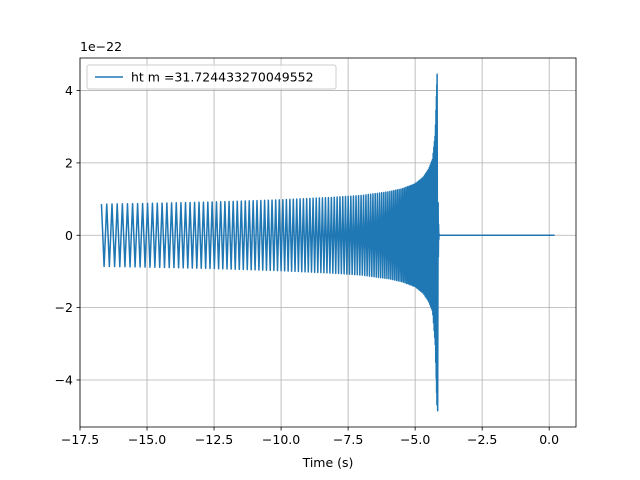 The image size is (640, 480). I want to click on legend-label: ht m =31.724433270049552, so click(222, 77).